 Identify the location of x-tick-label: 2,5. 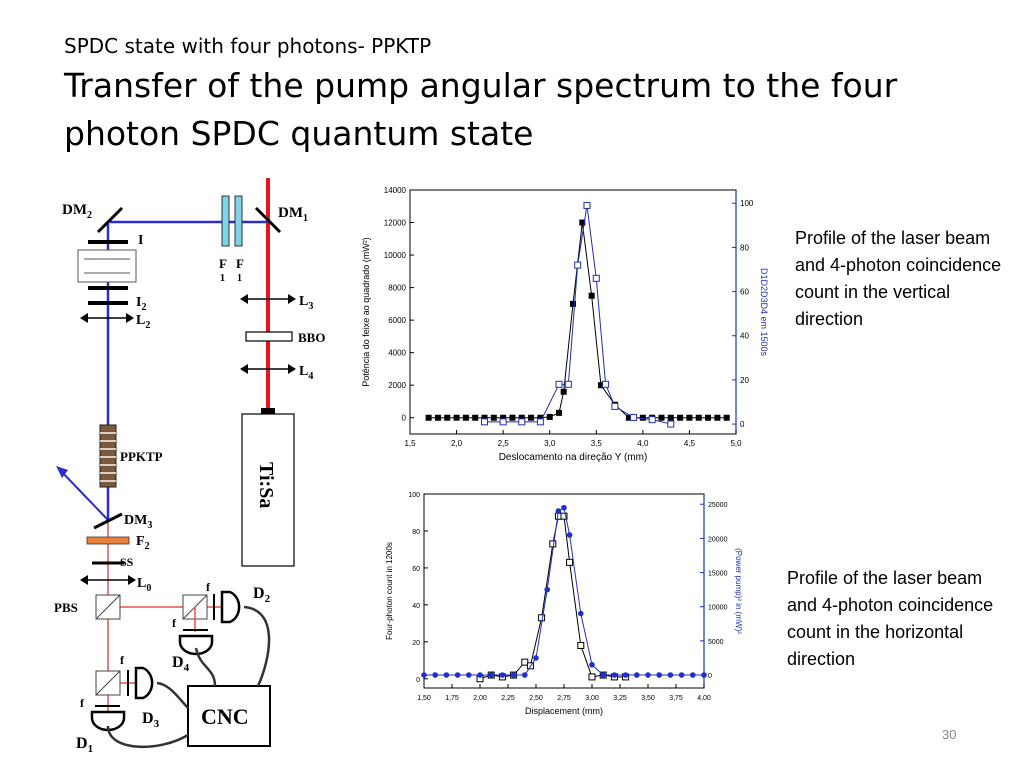
(504, 443).